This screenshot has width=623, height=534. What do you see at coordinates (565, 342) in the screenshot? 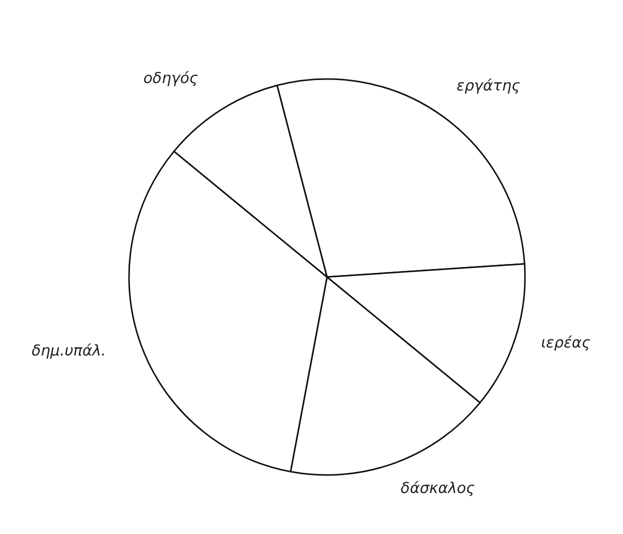
I see `slice-label: ιερέας` at bounding box center [565, 342].